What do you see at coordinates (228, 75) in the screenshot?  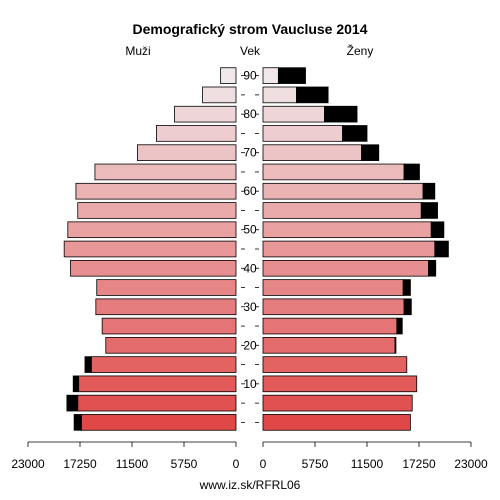 I see `bar-men-90+` at bounding box center [228, 75].